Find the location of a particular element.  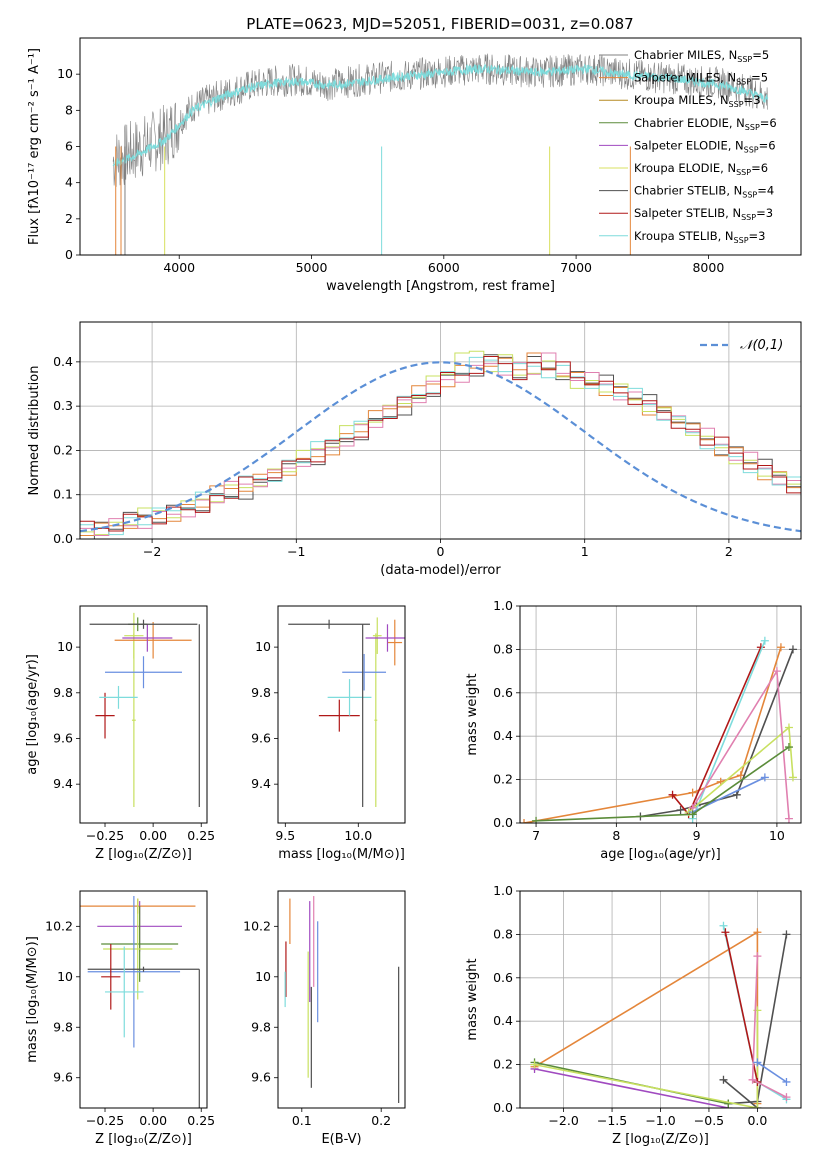

spectrum-lines is located at coordinates (440, 154).